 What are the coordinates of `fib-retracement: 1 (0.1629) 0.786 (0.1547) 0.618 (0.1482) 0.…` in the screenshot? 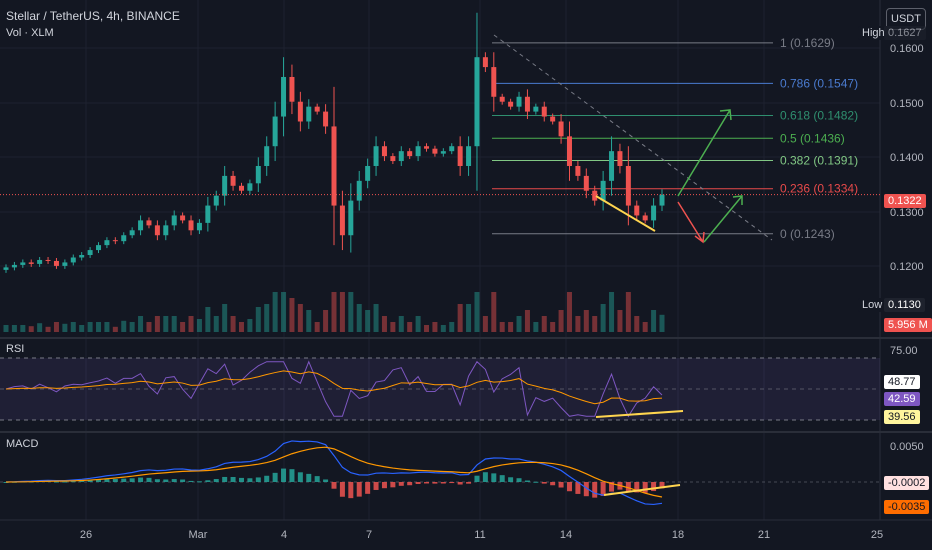 It's located at (675, 138).